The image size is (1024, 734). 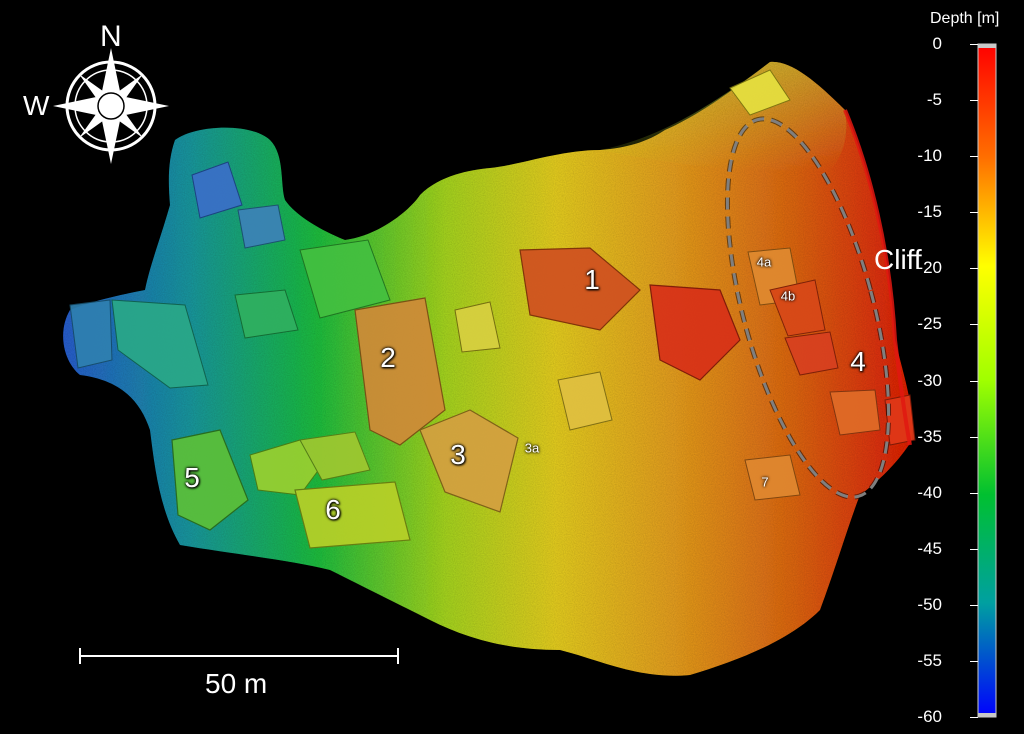 I want to click on feature-label-2: 2, so click(x=388, y=357).